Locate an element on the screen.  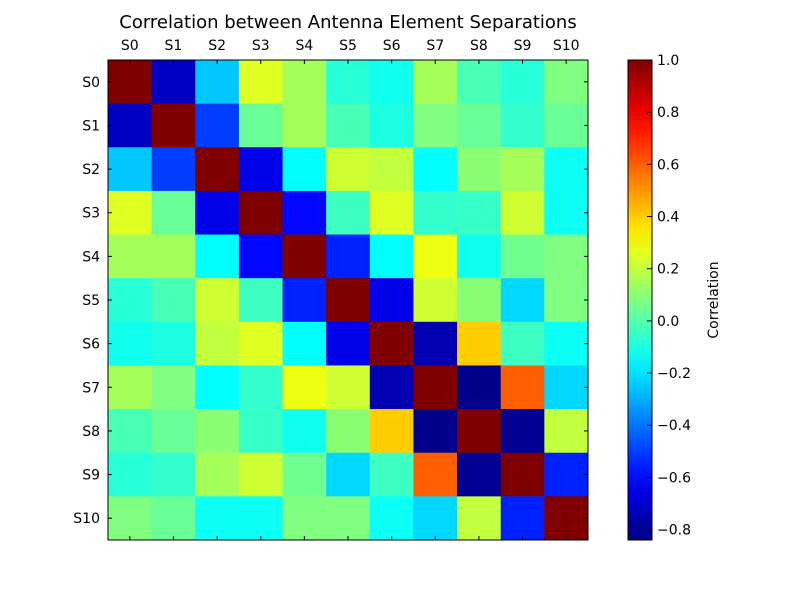
colorbar-tick-label: −0.6 is located at coordinates (674, 478).